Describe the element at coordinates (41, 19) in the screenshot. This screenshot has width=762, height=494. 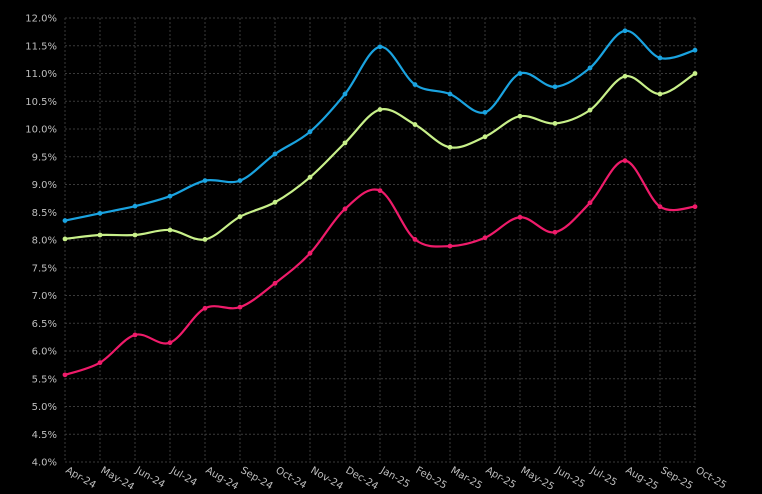
I see `y-tick-label: 12.0%` at that location.